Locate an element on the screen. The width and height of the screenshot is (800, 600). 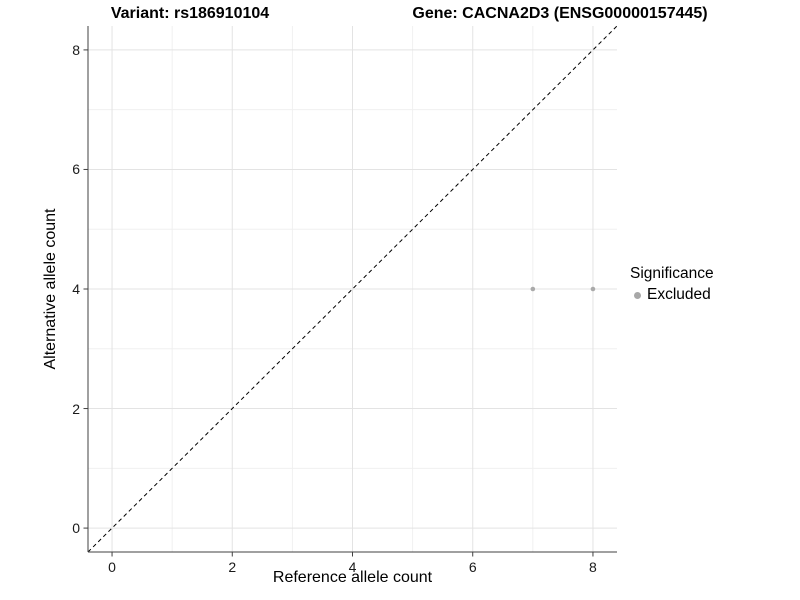
y-tick-label: 4 is located at coordinates (76, 289).